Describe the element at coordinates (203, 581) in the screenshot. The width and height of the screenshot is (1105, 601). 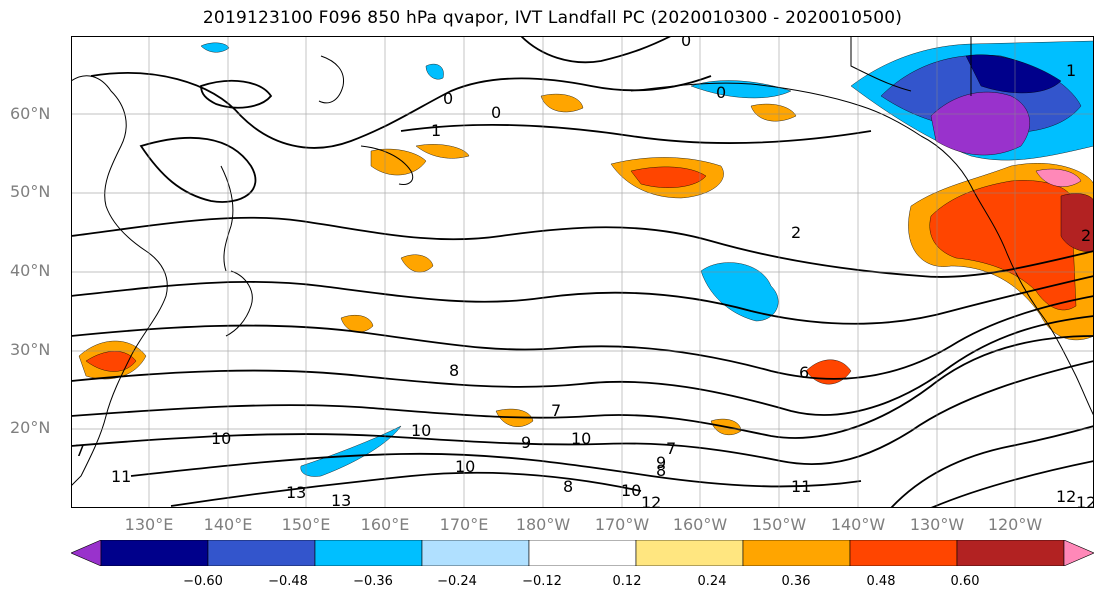
I see `colorbar-tick-label: −0.60` at that location.